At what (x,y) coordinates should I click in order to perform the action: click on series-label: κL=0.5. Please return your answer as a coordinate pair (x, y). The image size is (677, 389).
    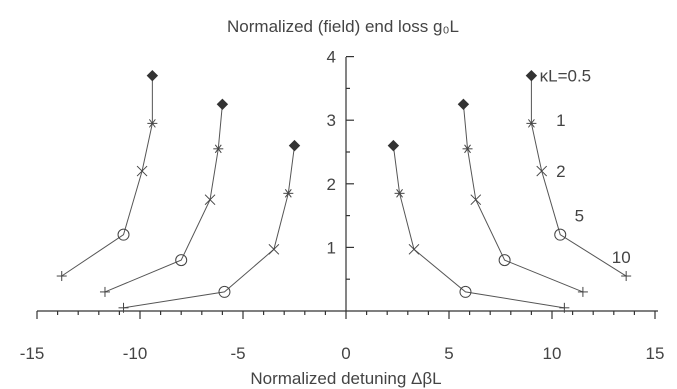
    Looking at the image, I should click on (566, 76).